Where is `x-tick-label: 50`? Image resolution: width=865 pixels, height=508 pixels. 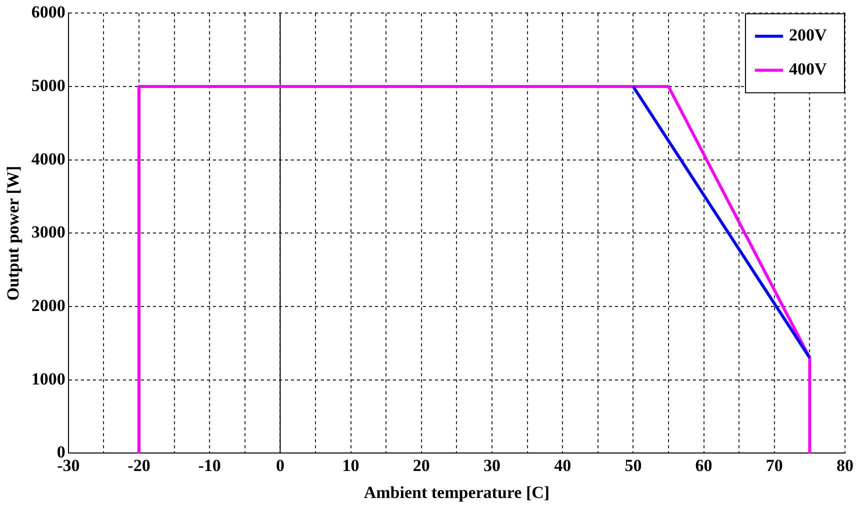 x-tick-label: 50 is located at coordinates (633, 465).